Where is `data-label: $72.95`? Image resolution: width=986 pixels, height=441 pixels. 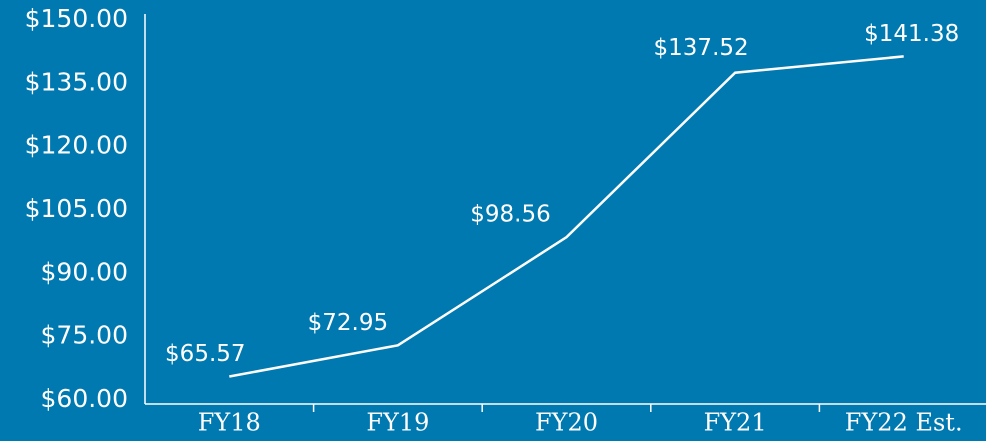 data-label: $72.95 is located at coordinates (348, 323).